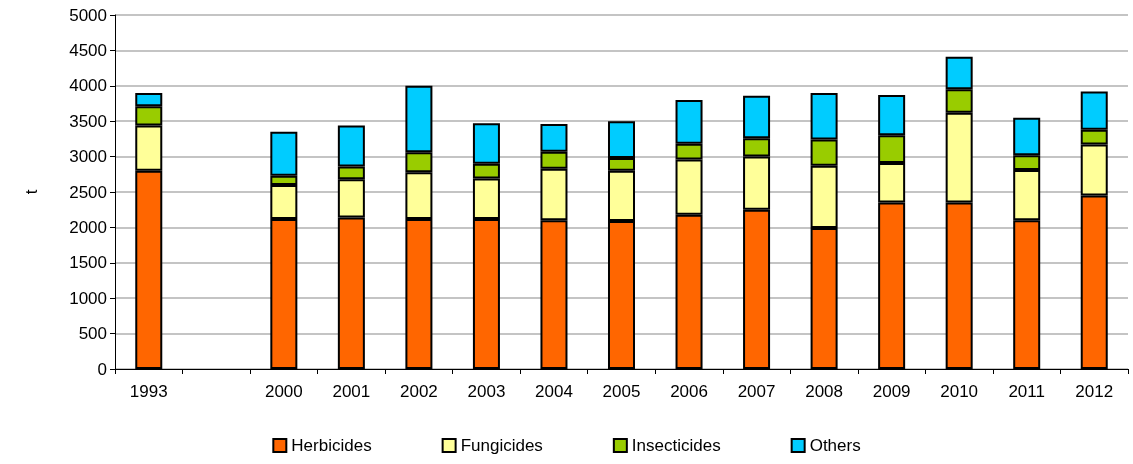 The height and width of the screenshot is (464, 1133). Describe the element at coordinates (959, 391) in the screenshot. I see `x-tick-label: 2010` at that location.